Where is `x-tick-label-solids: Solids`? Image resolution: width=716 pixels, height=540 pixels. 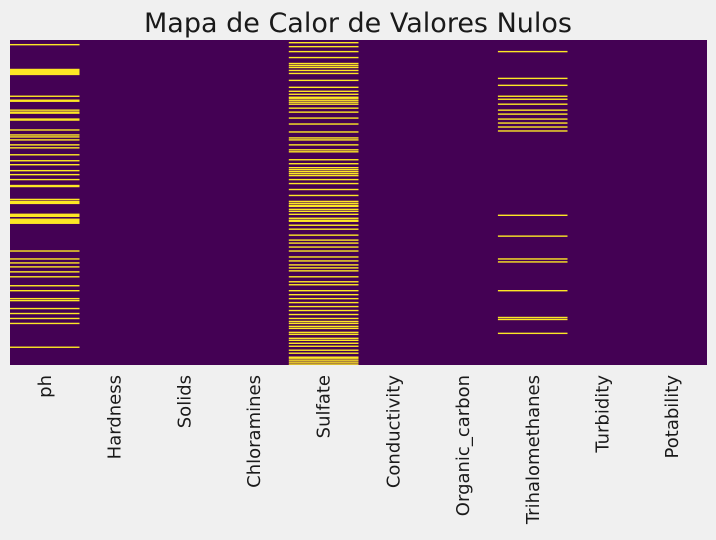 x-tick-label-solids: Solids is located at coordinates (184, 401).